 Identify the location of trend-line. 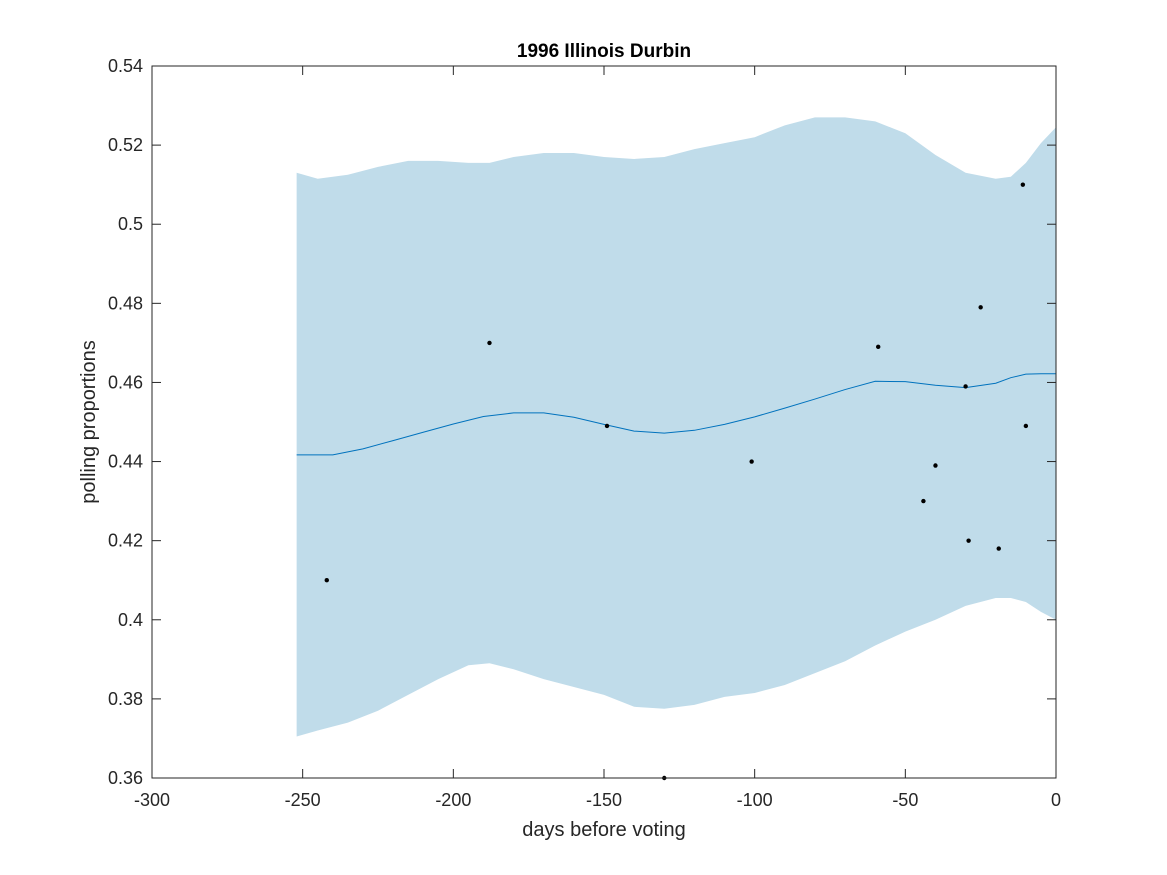
(676, 414).